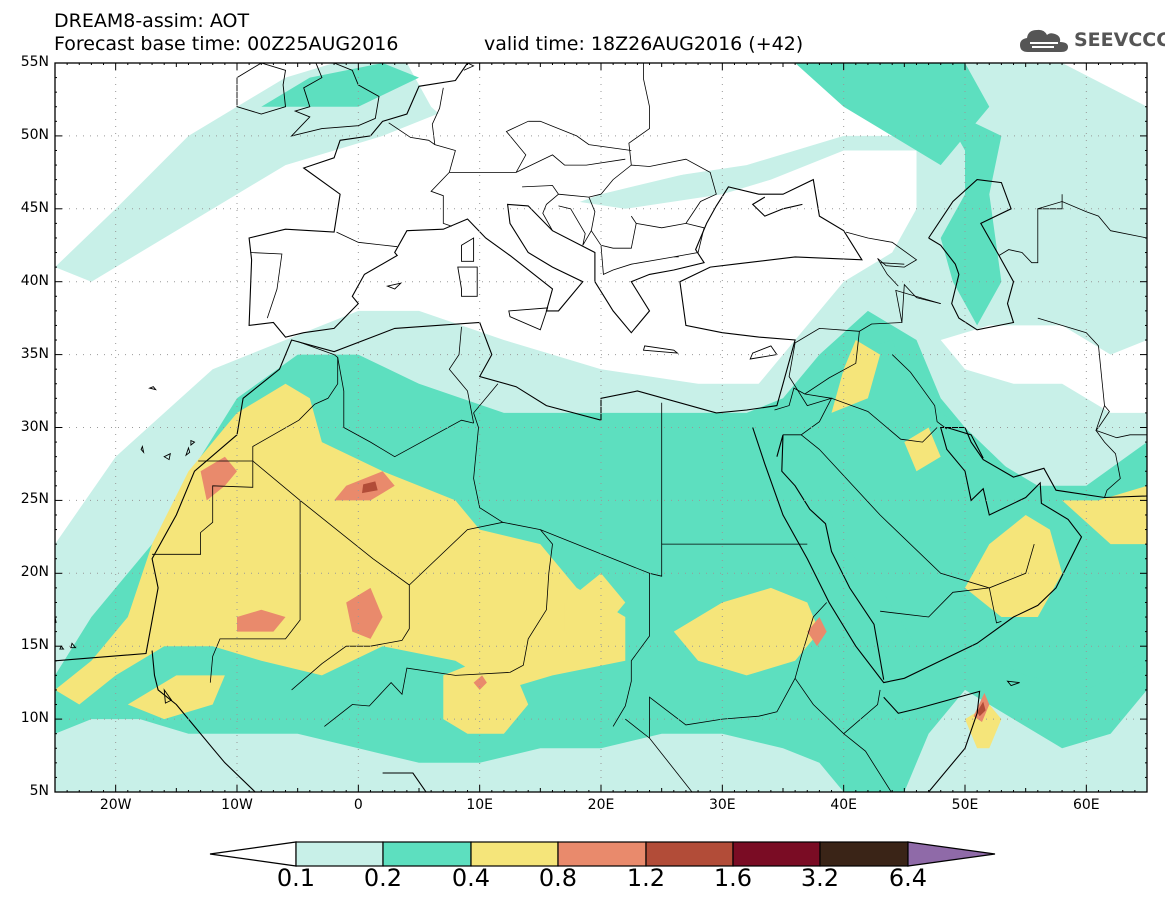 This screenshot has height=909, width=1165. What do you see at coordinates (364, 613) in the screenshot?
I see `aot-band-0.8-mali` at bounding box center [364, 613].